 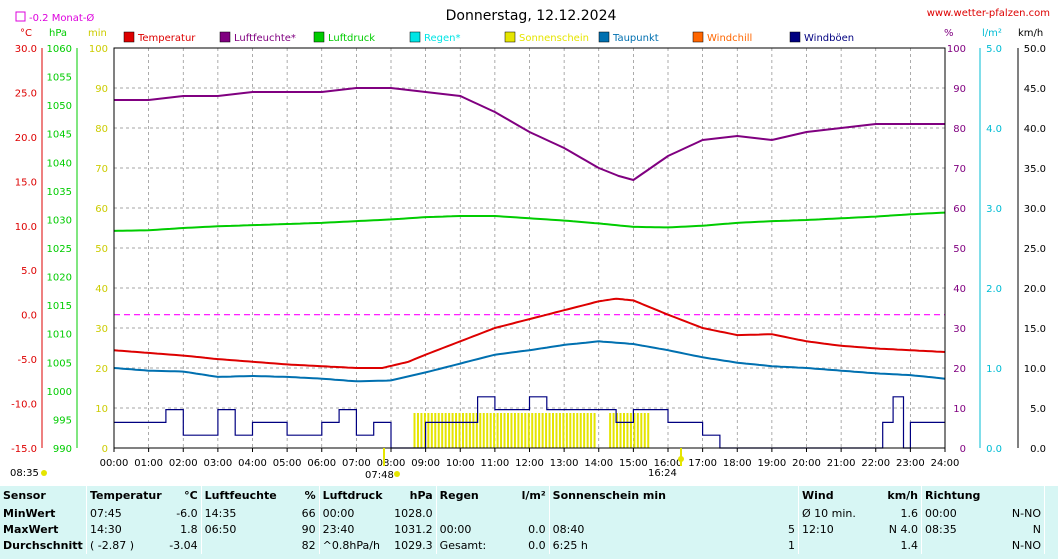 I want to click on tick-label-wind: 50.0, so click(x=1035, y=49).